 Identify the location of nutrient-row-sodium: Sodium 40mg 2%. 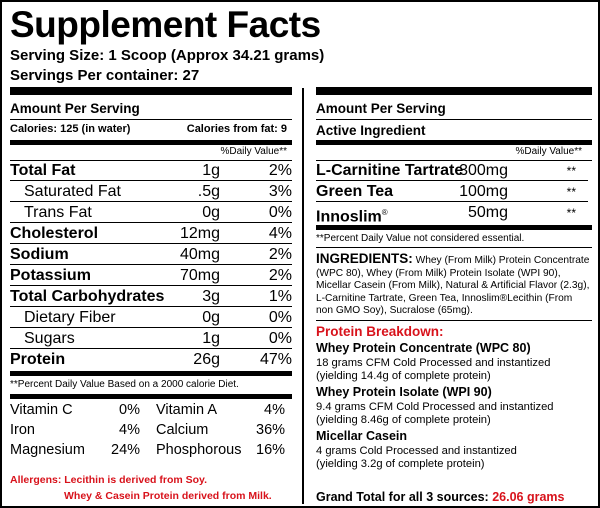
(151, 255).